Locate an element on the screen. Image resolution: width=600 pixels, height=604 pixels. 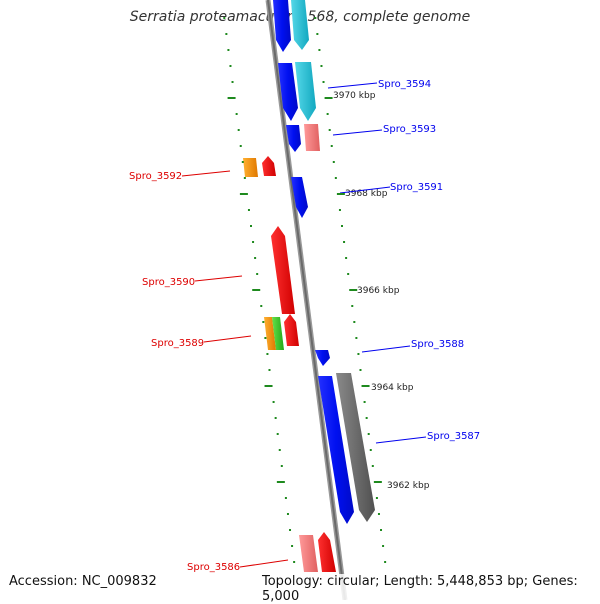
scale-label: 3962 kbp is located at coordinates (408, 486).